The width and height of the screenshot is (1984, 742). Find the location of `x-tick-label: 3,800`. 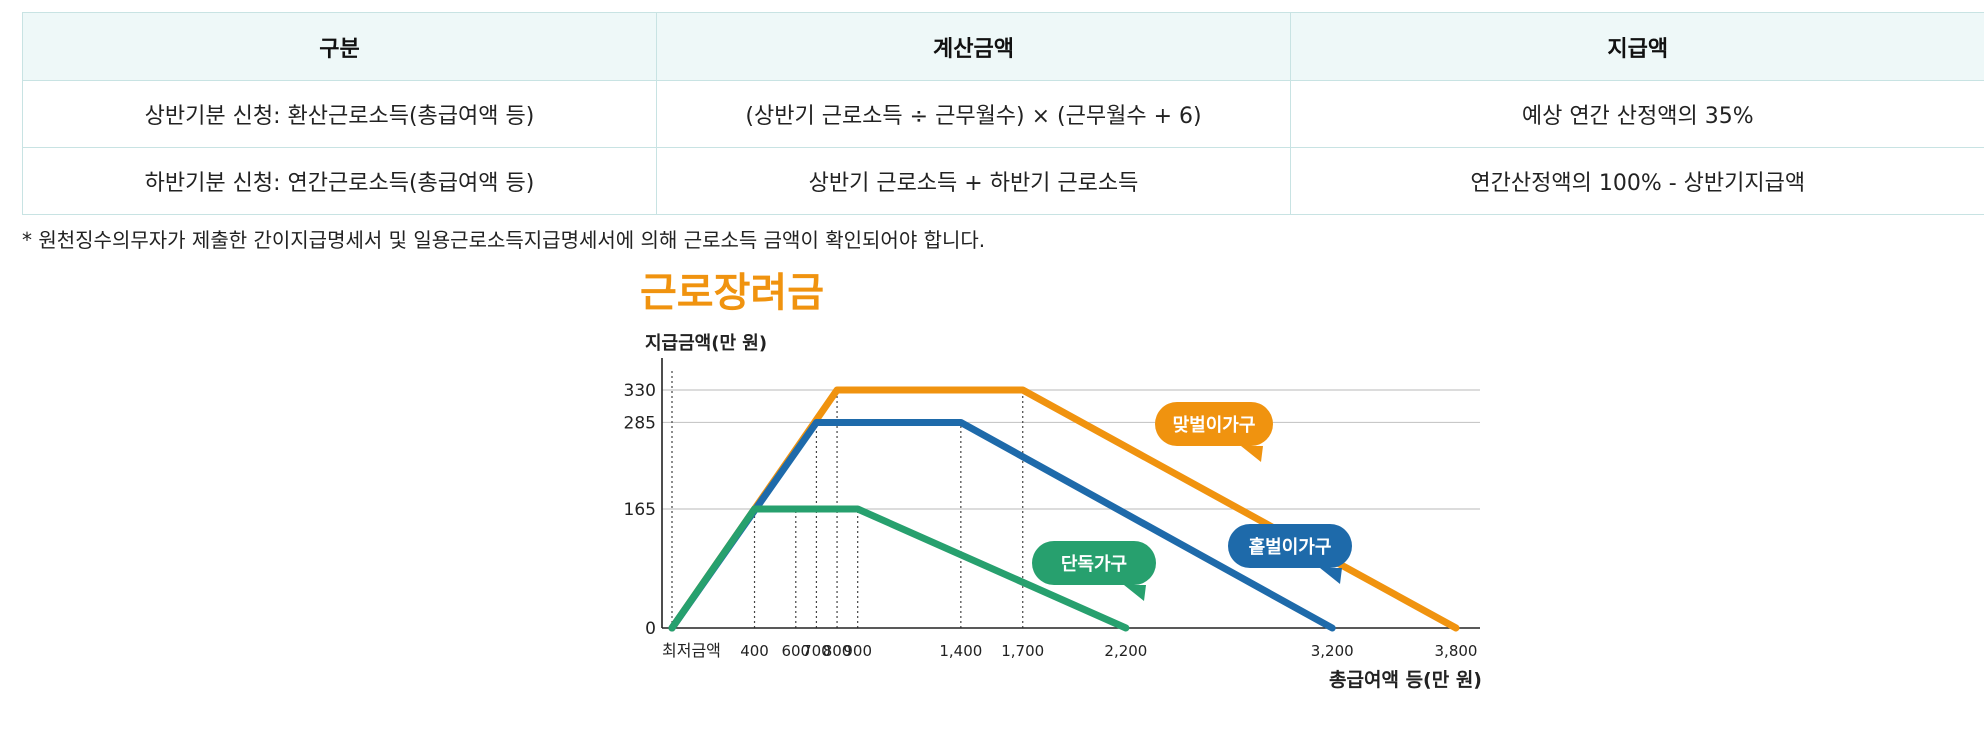

x-tick-label: 3,800 is located at coordinates (1456, 651).